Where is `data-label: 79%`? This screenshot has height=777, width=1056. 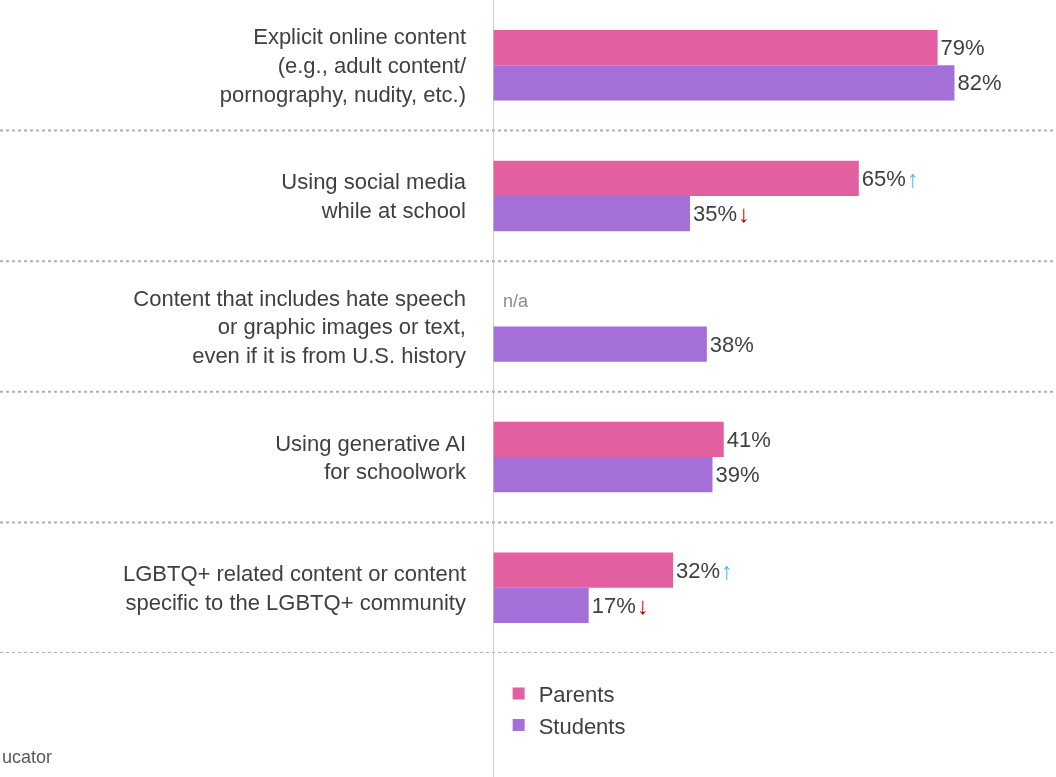
data-label: 79% is located at coordinates (962, 48).